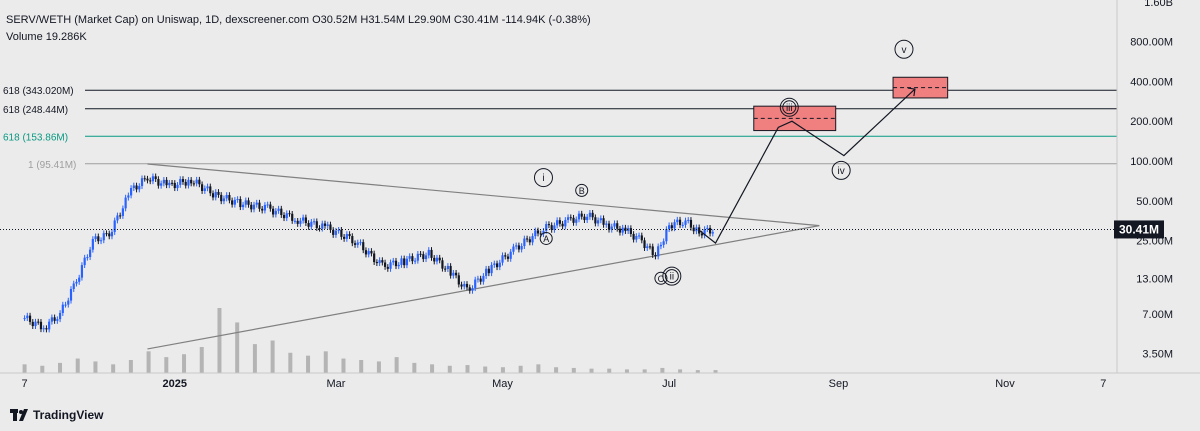 The image size is (1200, 431). I want to click on y-axis-tick-label: 25.00M, so click(1154, 242).